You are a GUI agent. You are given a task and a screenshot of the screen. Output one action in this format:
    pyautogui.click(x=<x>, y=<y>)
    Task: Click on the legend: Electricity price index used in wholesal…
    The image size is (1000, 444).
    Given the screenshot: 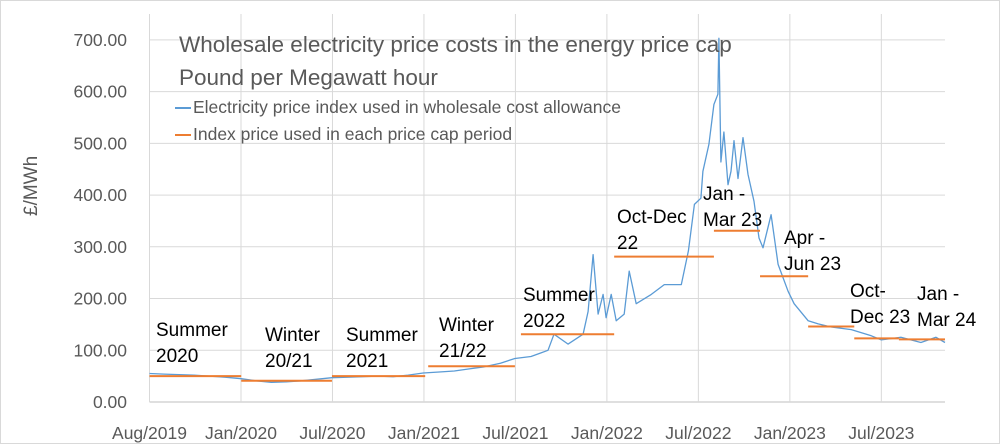 What is the action you would take?
    pyautogui.click(x=399, y=121)
    